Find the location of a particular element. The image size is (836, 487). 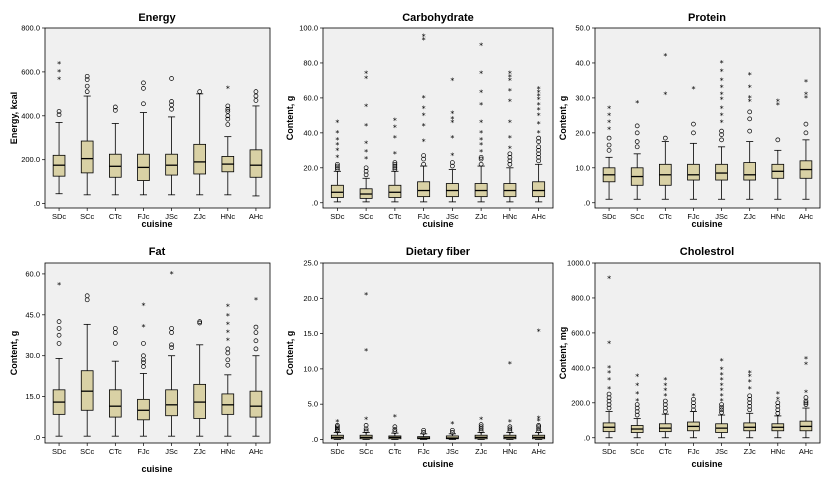

y-axis-label: Content, g is located at coordinates (290, 353).